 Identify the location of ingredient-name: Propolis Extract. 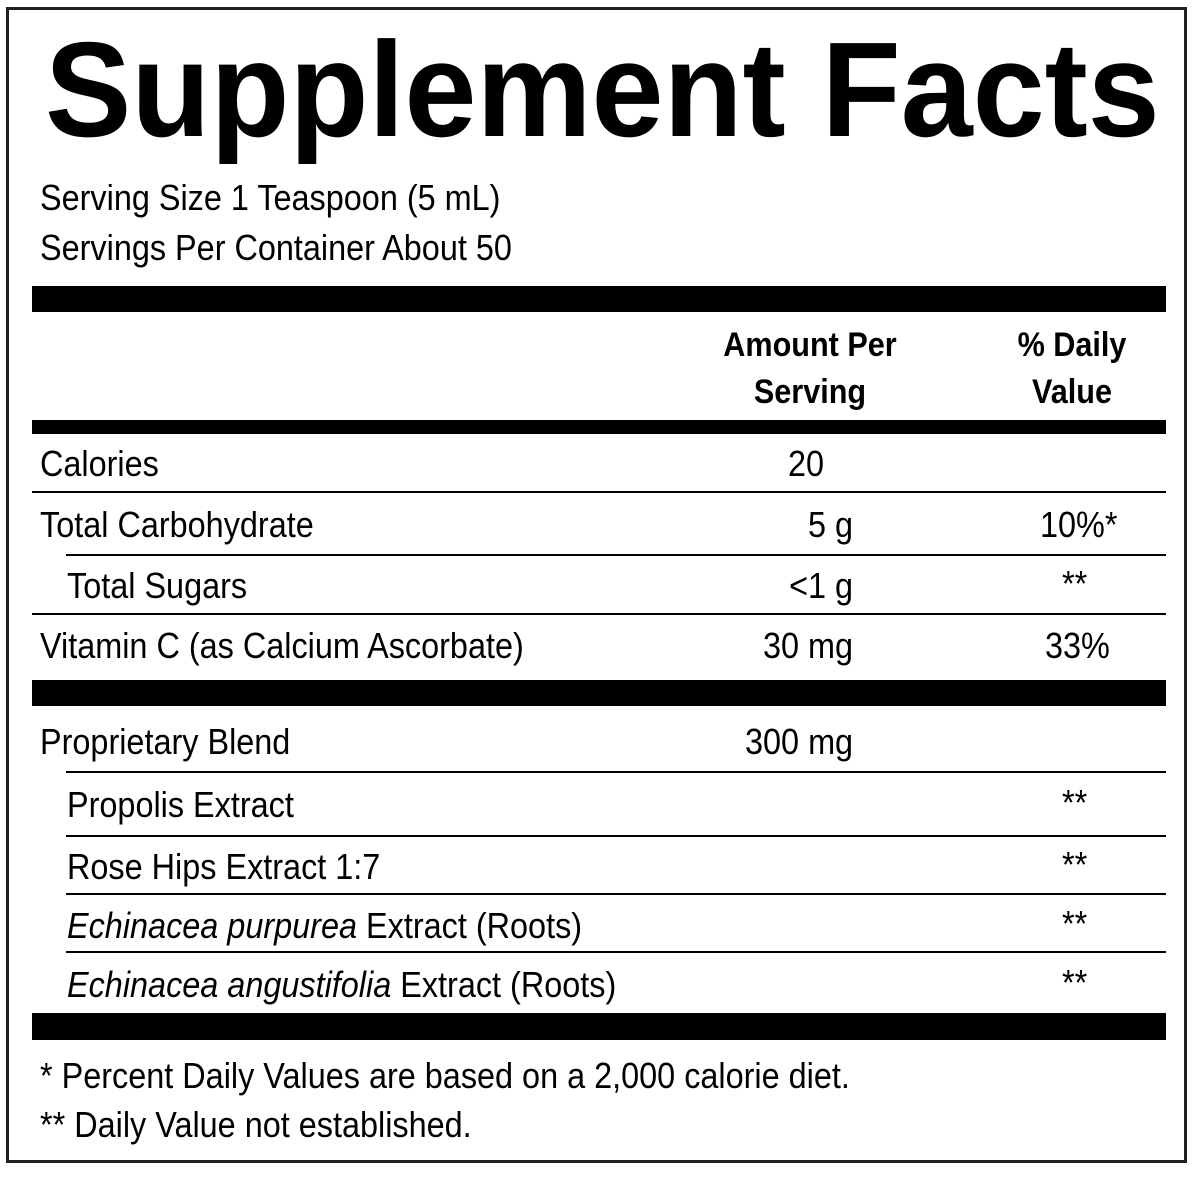
(180, 804).